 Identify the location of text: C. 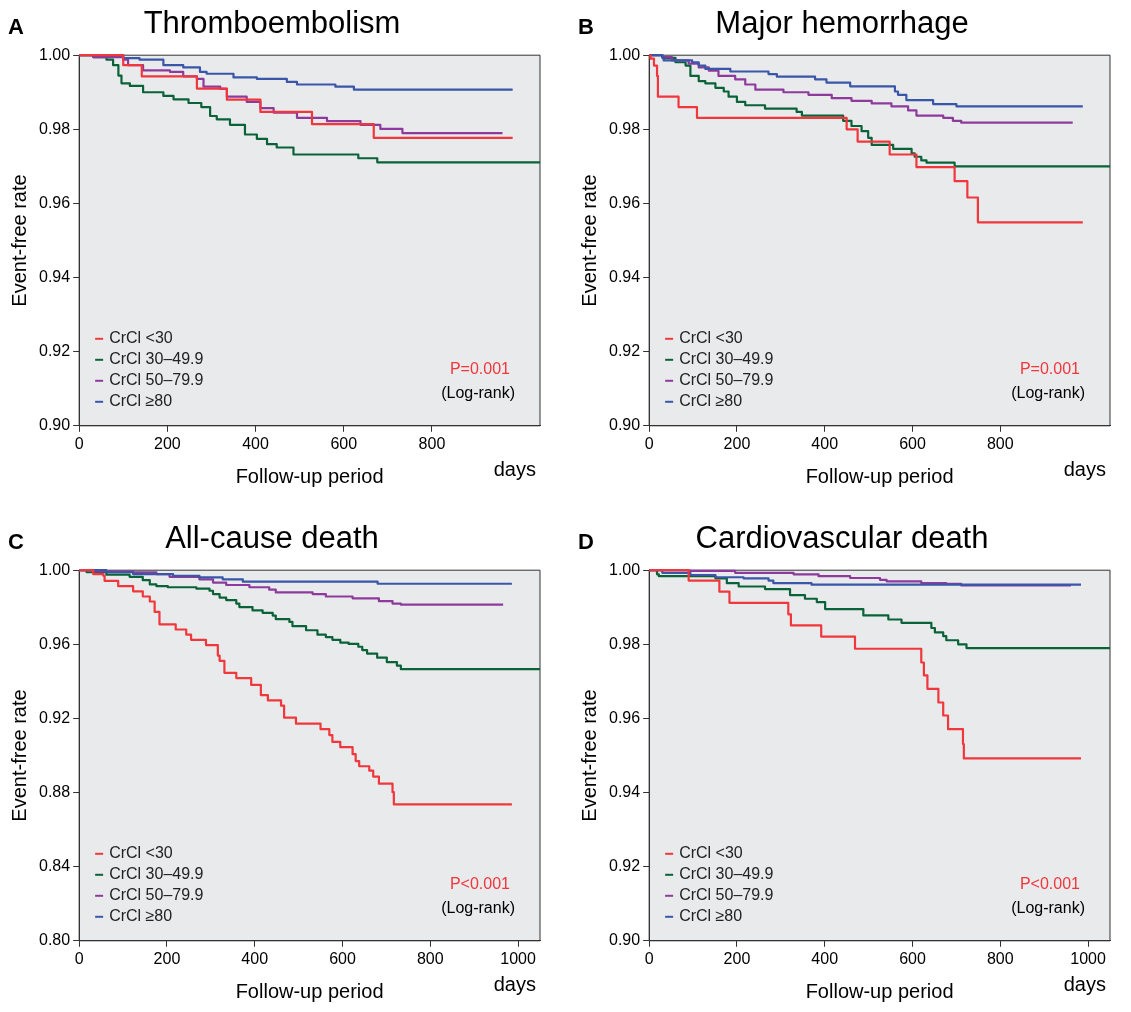
(16, 541).